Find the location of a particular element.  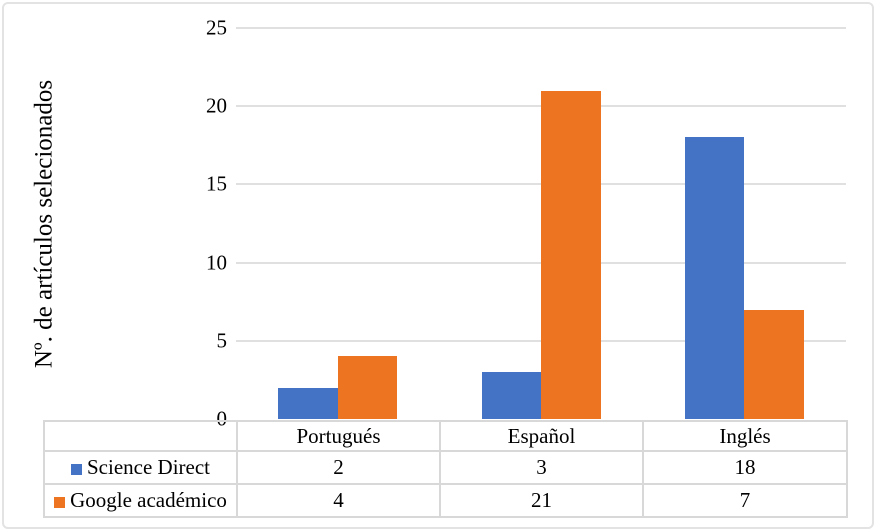

legend-cell-google-academico: Google académico is located at coordinates (140, 500).